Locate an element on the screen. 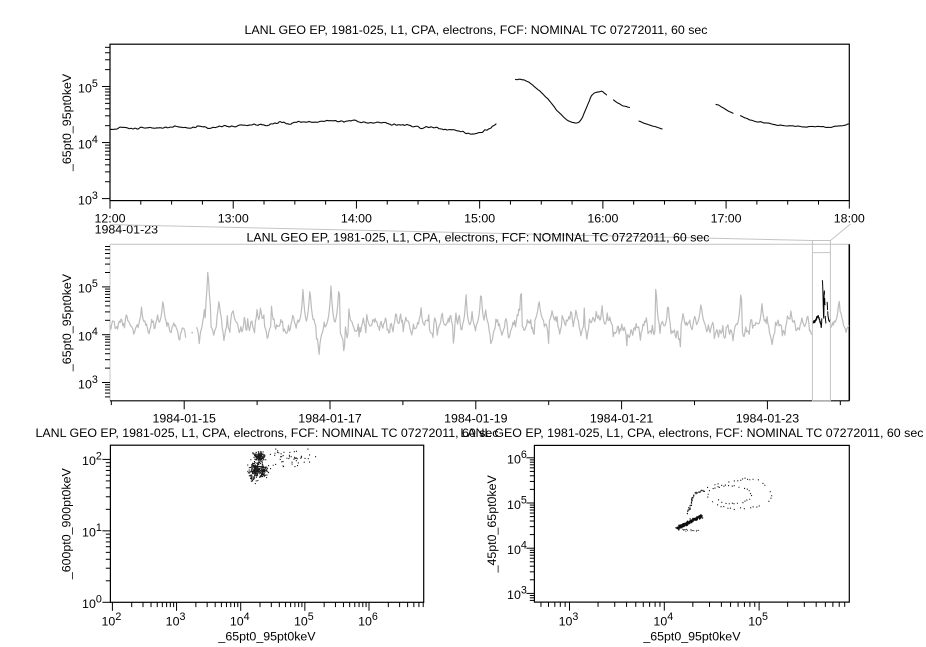 This screenshot has width=926, height=647. svg-text: 15:00 is located at coordinates (479, 218).